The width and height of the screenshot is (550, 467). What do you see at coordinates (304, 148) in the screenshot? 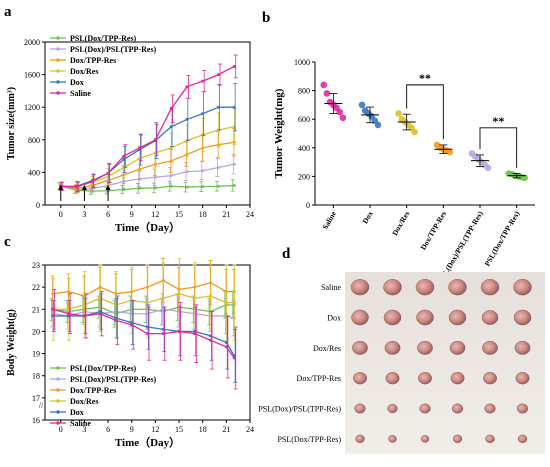
I see `y-tick-label: 400` at bounding box center [304, 148].